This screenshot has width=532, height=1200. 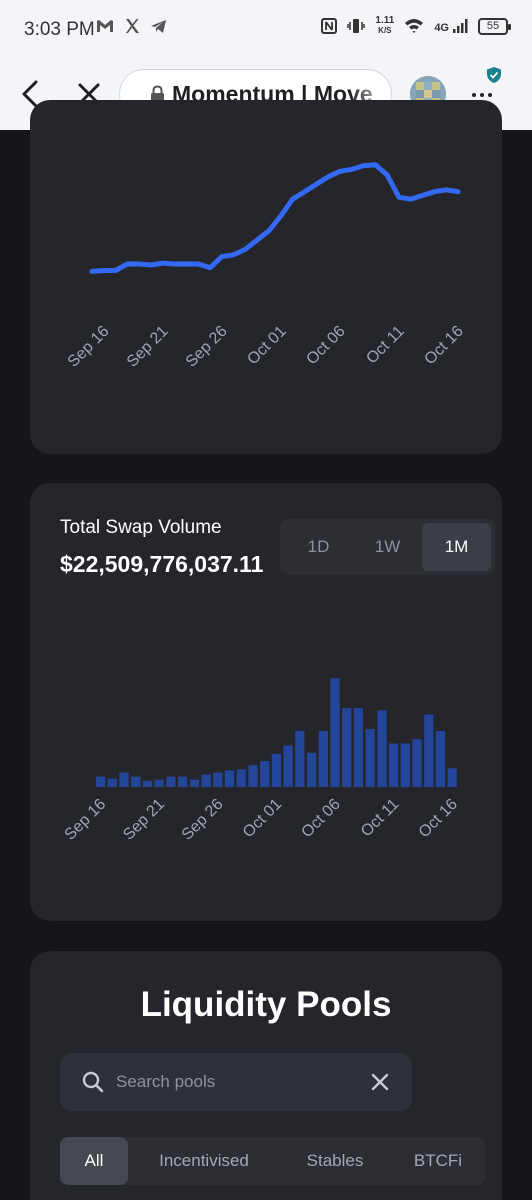 What do you see at coordinates (438, 1160) in the screenshot?
I see `tab-btcfi: BTCFi` at bounding box center [438, 1160].